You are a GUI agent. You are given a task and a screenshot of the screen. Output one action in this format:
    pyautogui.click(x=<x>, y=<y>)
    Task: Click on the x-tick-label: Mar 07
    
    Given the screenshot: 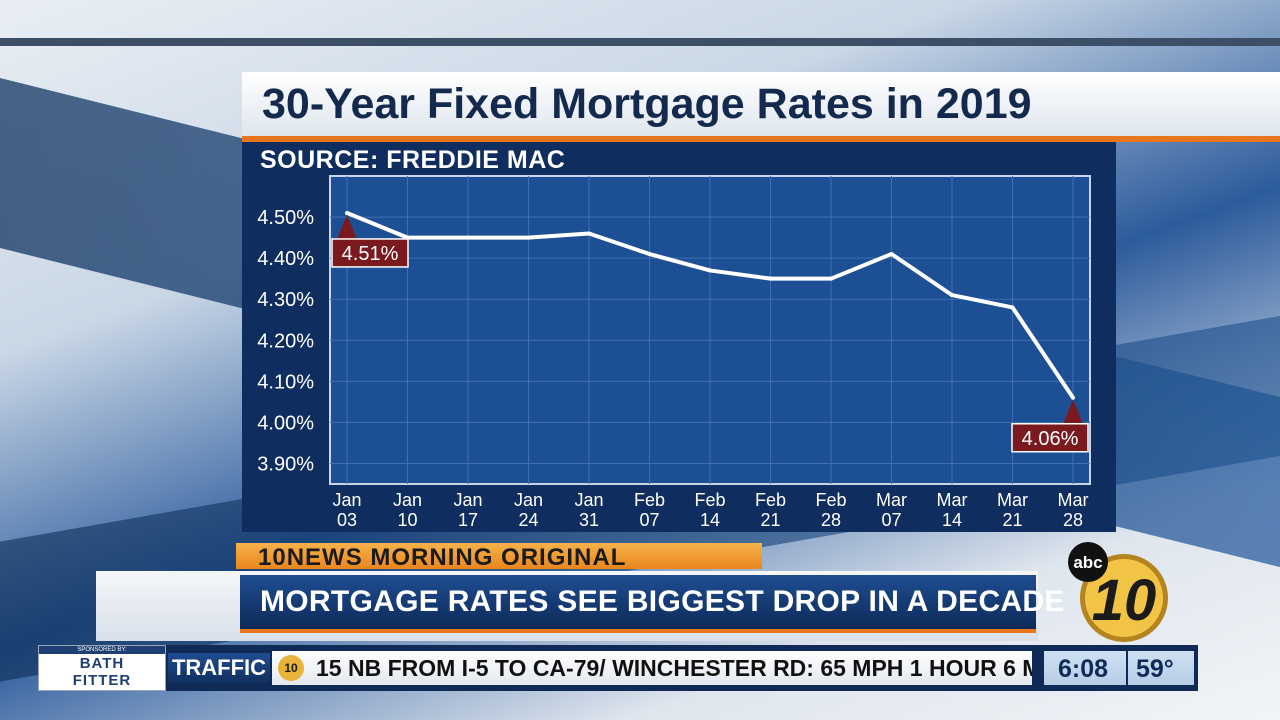 What is the action you would take?
    pyautogui.click(x=891, y=510)
    